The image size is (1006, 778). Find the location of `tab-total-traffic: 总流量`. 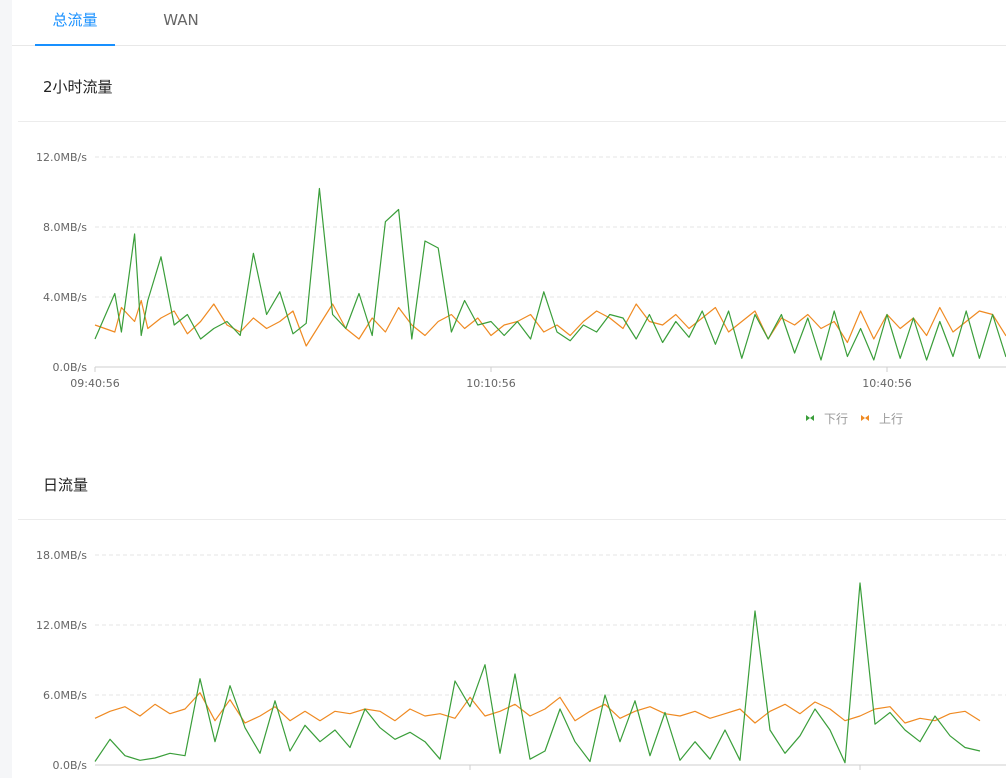

tab-total-traffic: 总流量 is located at coordinates (75, 23).